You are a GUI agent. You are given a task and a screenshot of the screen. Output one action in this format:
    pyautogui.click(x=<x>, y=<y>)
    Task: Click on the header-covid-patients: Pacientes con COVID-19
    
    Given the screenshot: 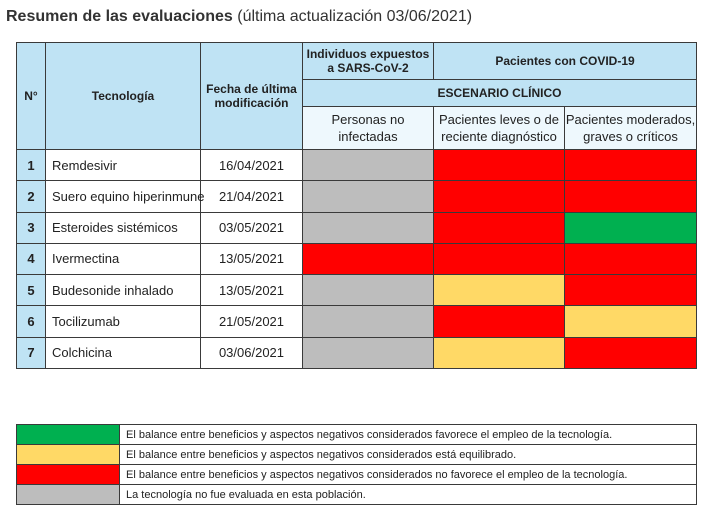 What is the action you would take?
    pyautogui.click(x=565, y=61)
    